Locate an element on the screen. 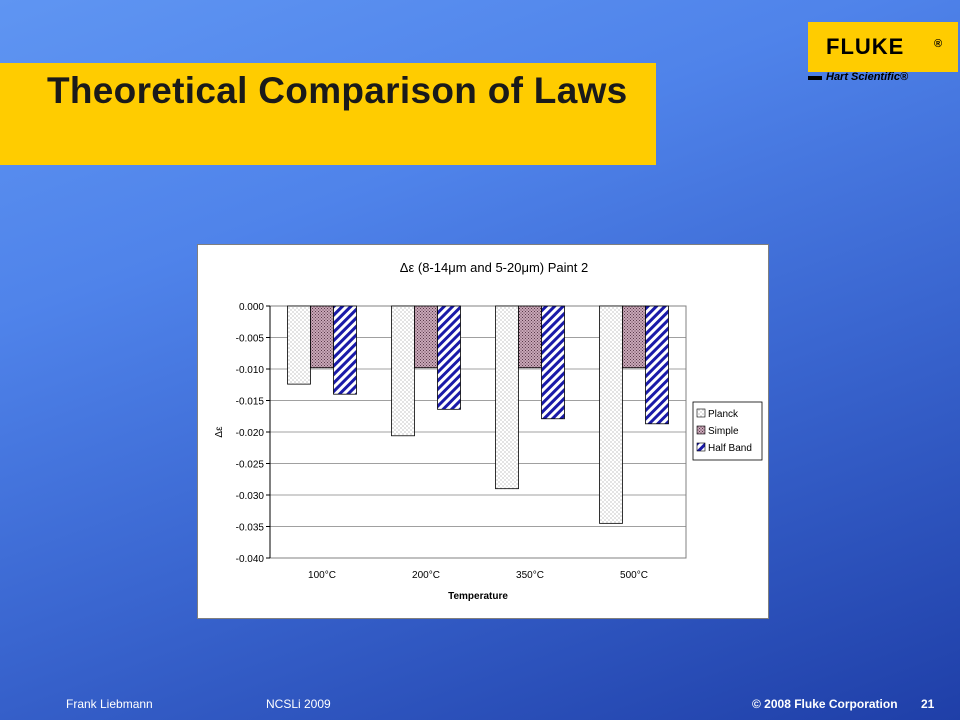 The width and height of the screenshot is (960, 720). title-bar: Theoretical Comparison of Laws is located at coordinates (328, 114).